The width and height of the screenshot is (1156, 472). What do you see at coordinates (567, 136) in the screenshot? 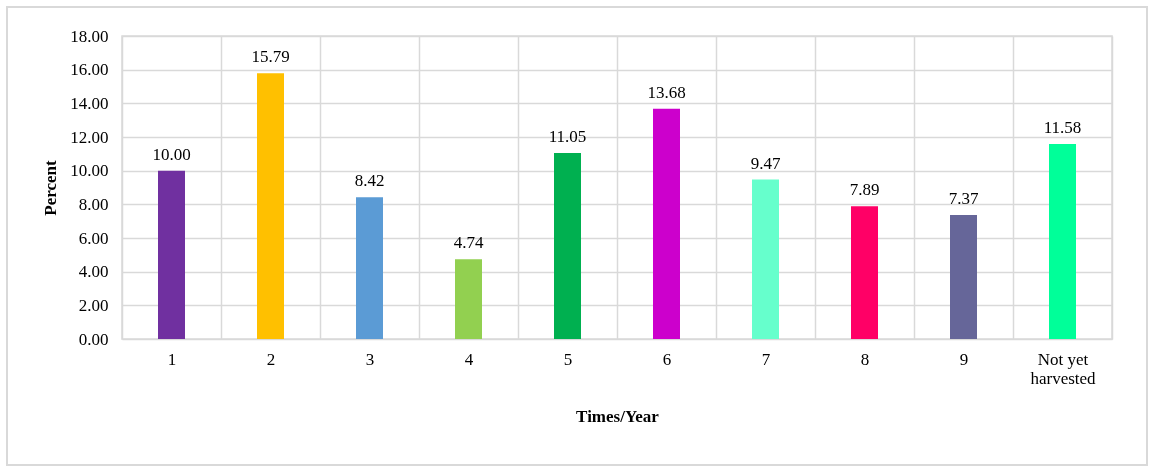
I see `data-label: 11.05` at bounding box center [567, 136].